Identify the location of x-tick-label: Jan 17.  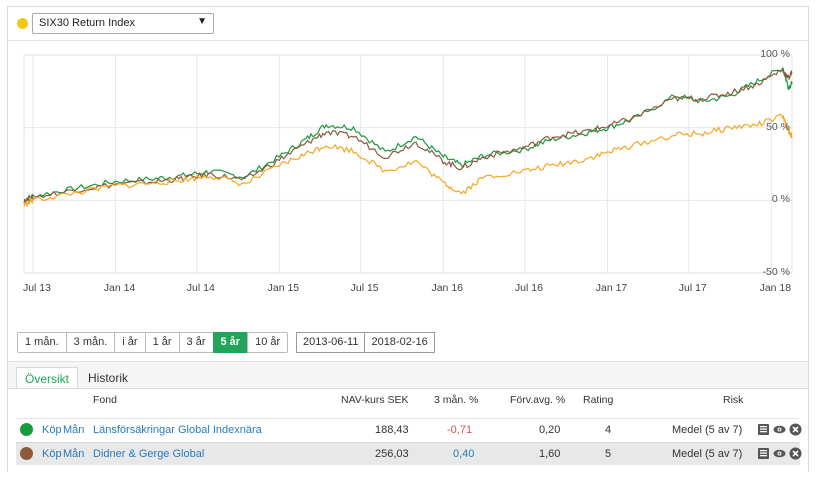
(611, 288).